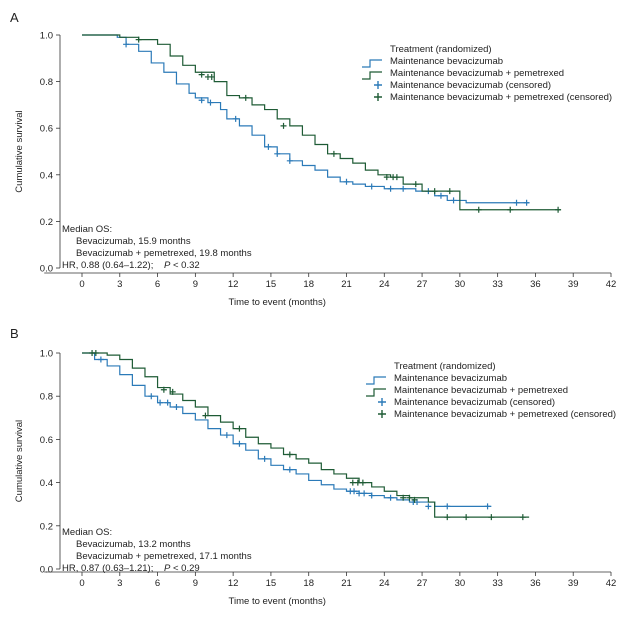 Image resolution: width=640 pixels, height=618 pixels. I want to click on panel-label: A, so click(14, 17).